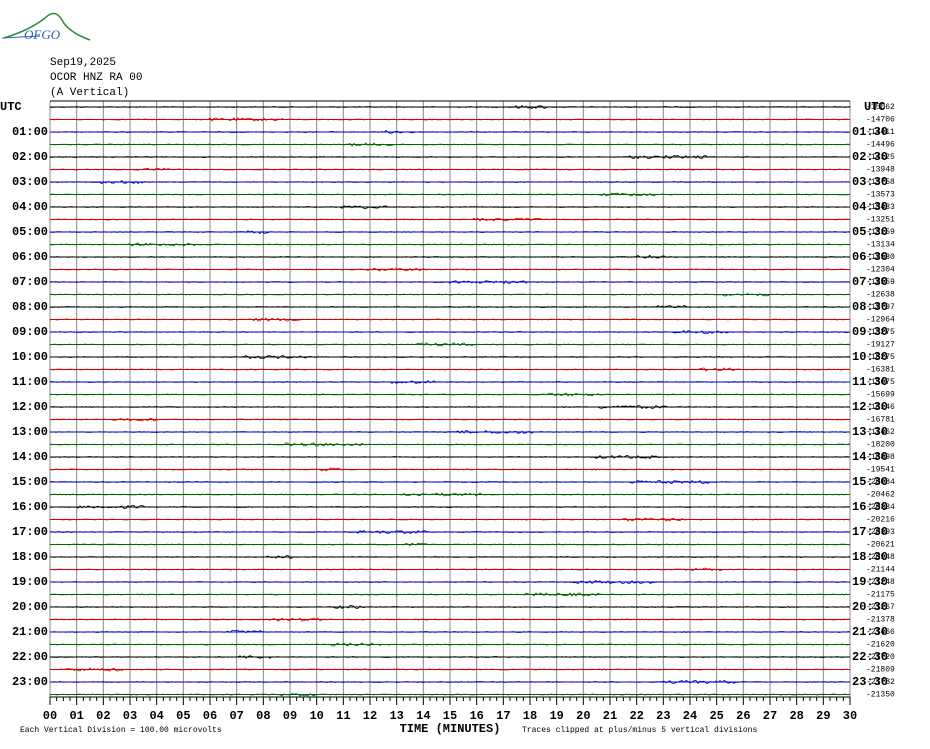  I want to click on trace-offset: -21466, so click(880, 632).